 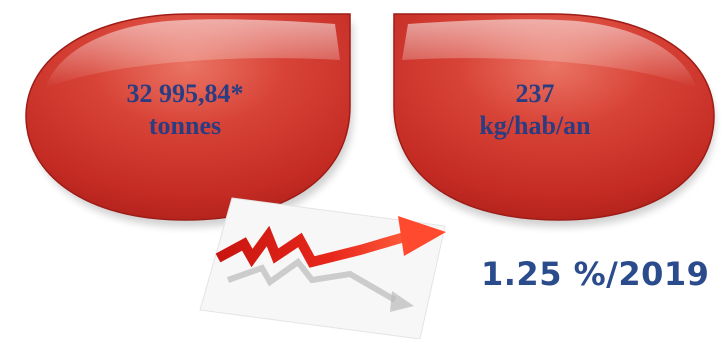 What do you see at coordinates (185, 110) in the screenshot?
I see `total-tonnage-label: 32 995,84* tonnes` at bounding box center [185, 110].